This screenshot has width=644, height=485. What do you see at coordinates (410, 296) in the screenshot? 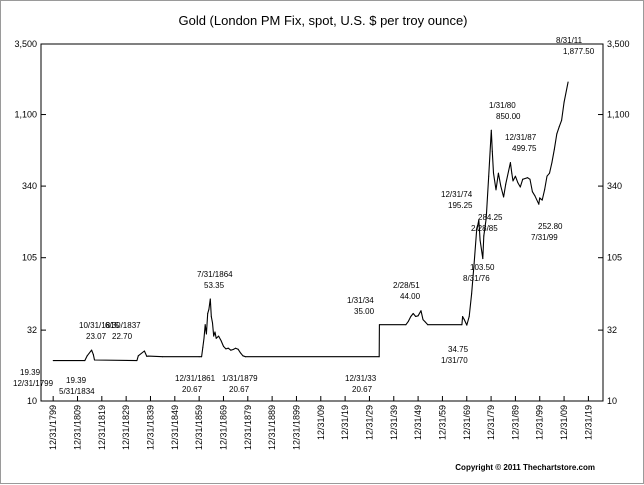
I see `annotation-value: 44.00` at bounding box center [410, 296].